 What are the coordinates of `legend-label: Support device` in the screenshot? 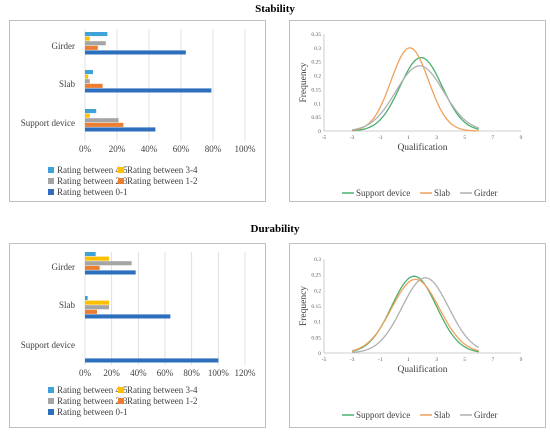 It's located at (383, 193).